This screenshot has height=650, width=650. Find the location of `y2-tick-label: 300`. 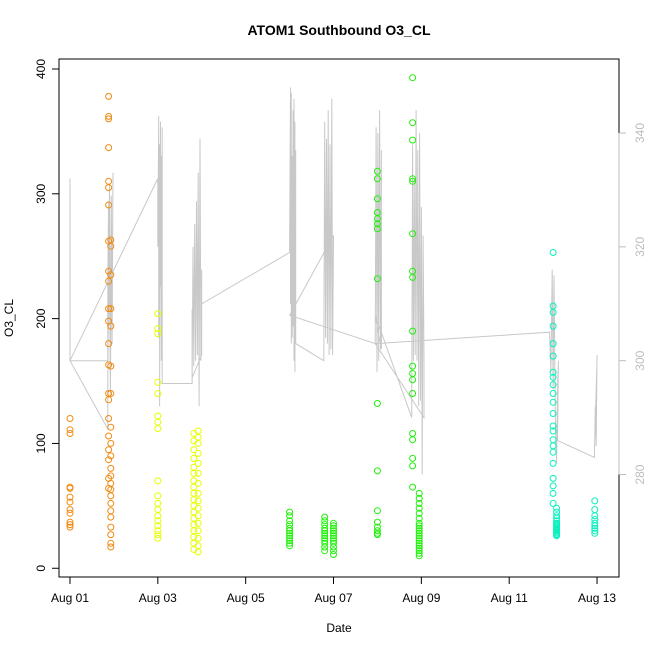

y2-tick-label: 300 is located at coordinates (640, 360).